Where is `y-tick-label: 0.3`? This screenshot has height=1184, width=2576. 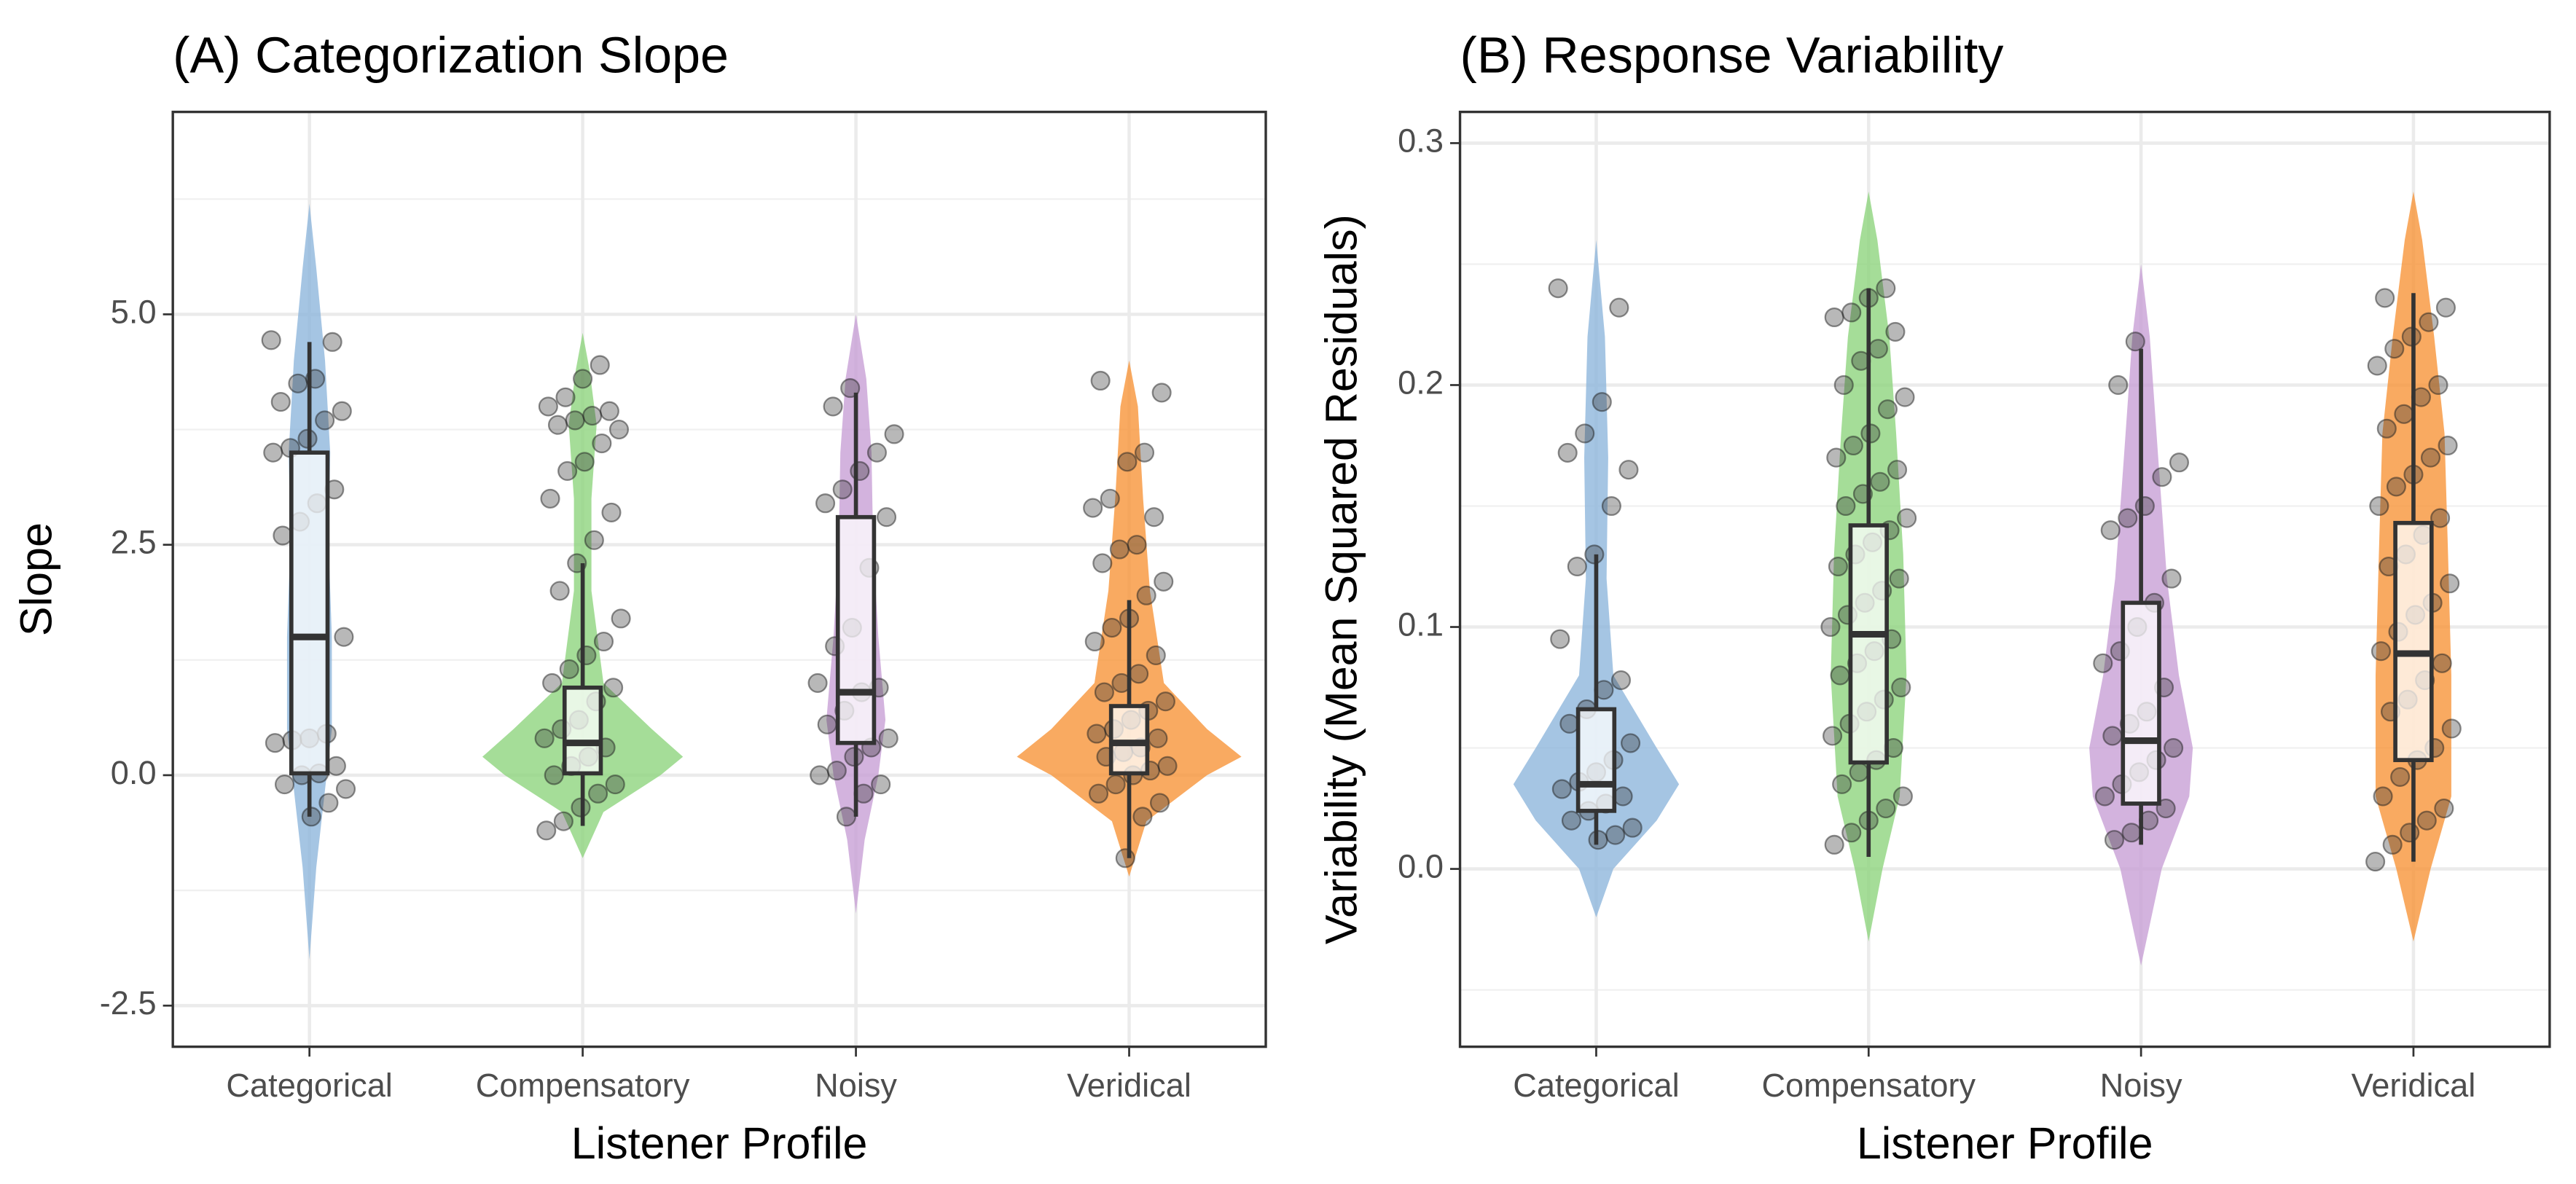
y-tick-label: 0.3 is located at coordinates (1421, 141).